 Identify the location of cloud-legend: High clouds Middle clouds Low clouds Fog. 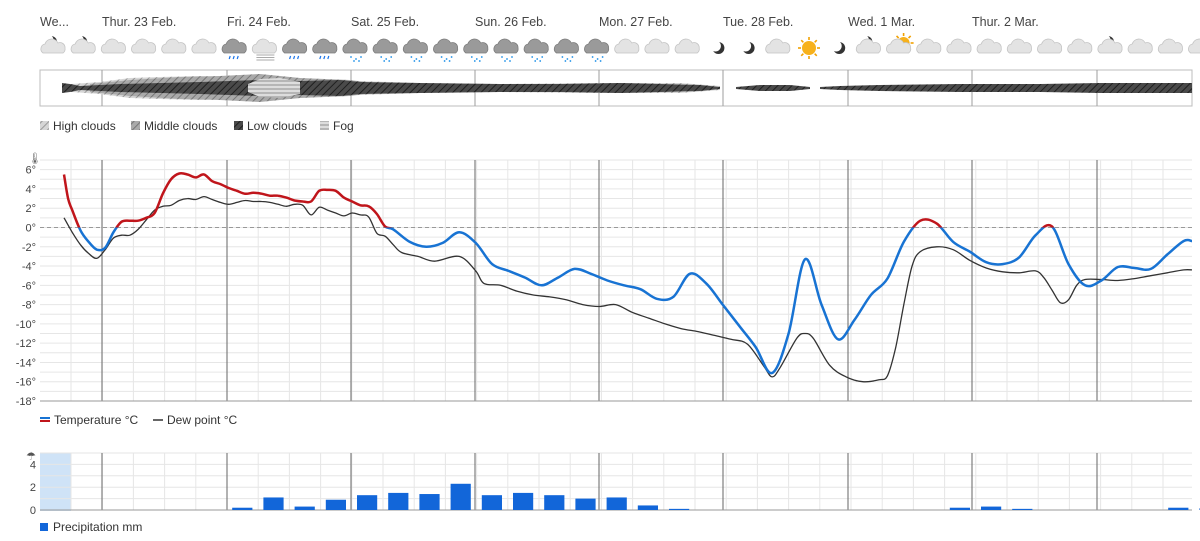
(197, 126).